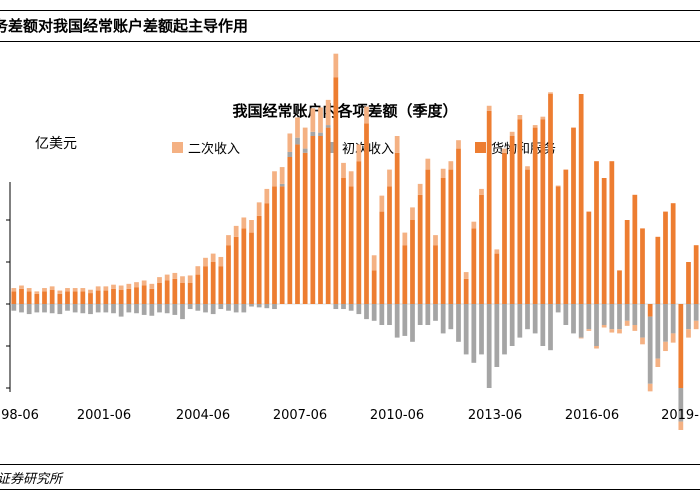 The width and height of the screenshot is (700, 500). Describe the element at coordinates (397, 415) in the screenshot. I see `x-tick-label: 2010-06` at that location.